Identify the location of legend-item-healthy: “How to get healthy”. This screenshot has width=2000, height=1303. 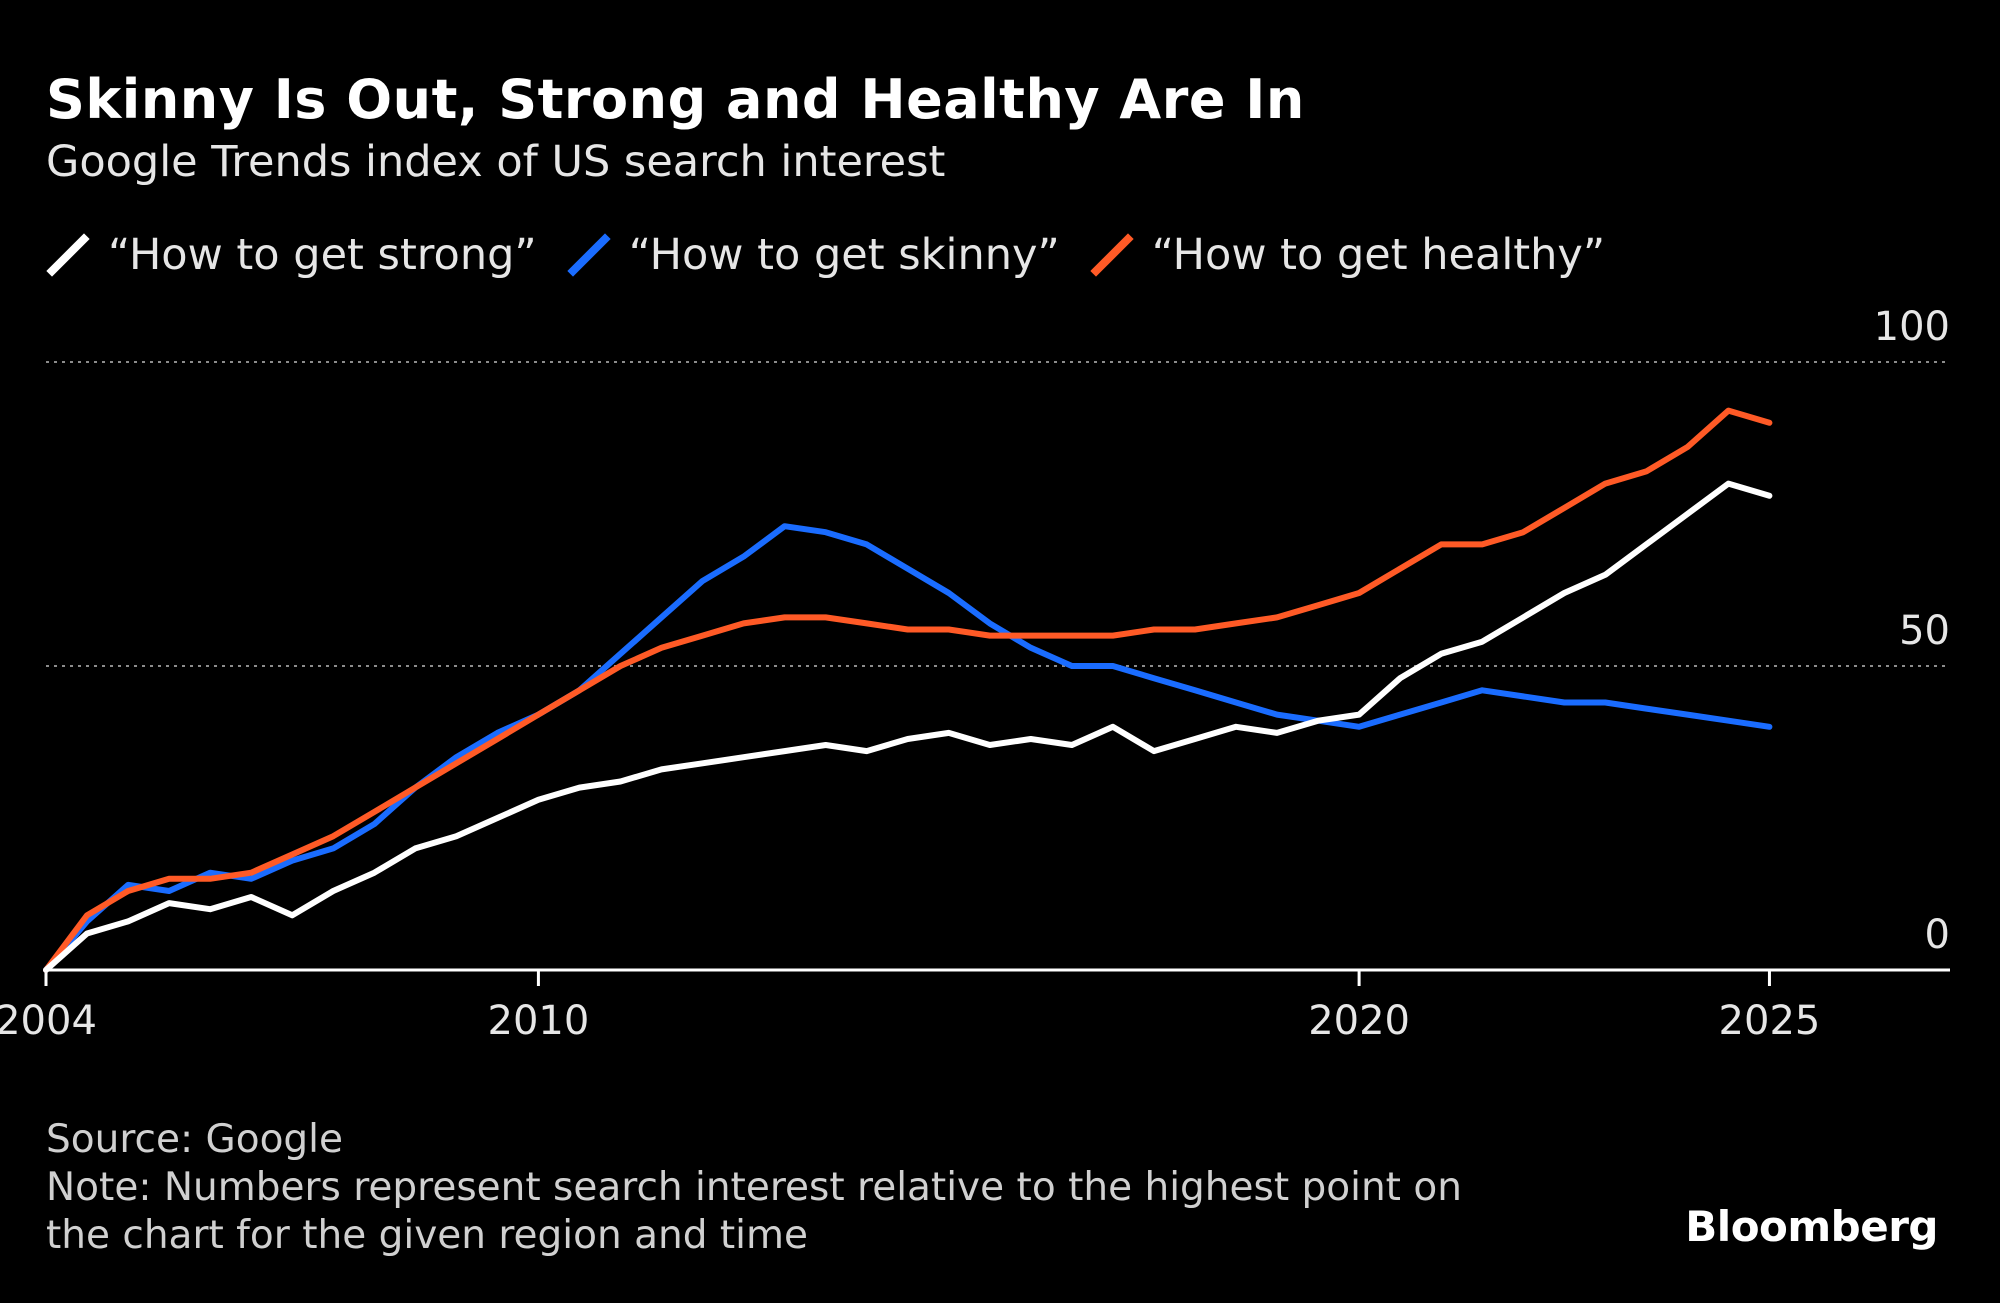
(1347, 255).